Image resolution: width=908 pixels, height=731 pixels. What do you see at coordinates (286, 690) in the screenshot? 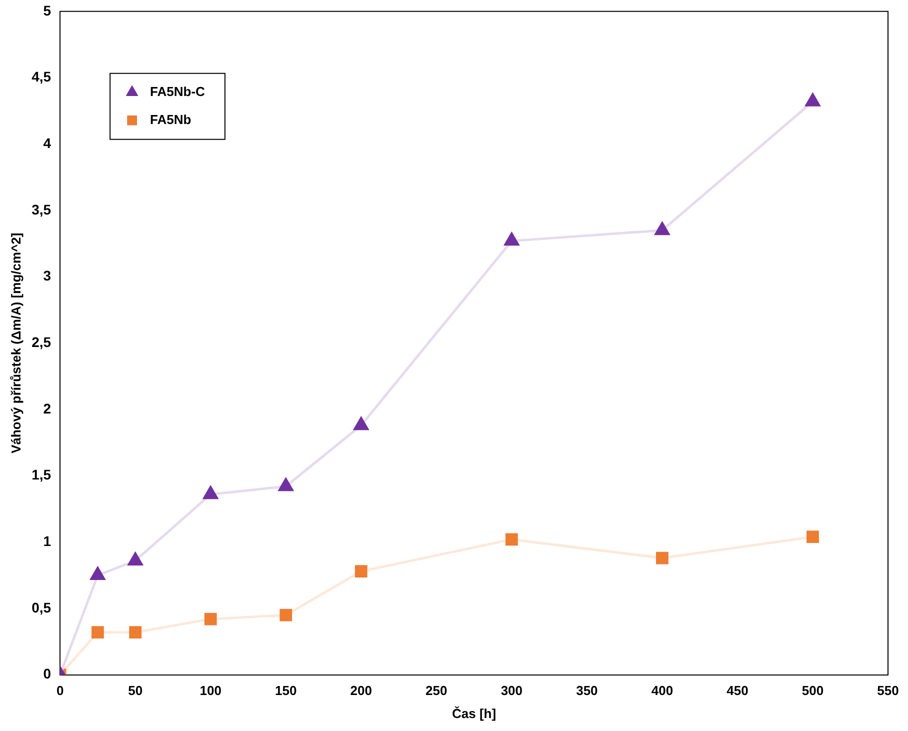
I see `x-tick-label: 150` at bounding box center [286, 690].